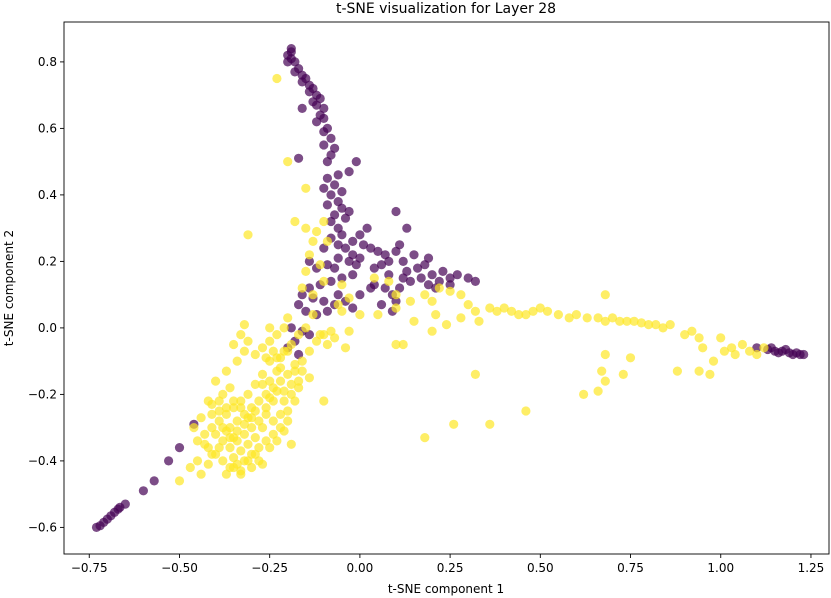 The width and height of the screenshot is (831, 598). I want to click on y-axis-title: t-SNE component 2, so click(9, 288).